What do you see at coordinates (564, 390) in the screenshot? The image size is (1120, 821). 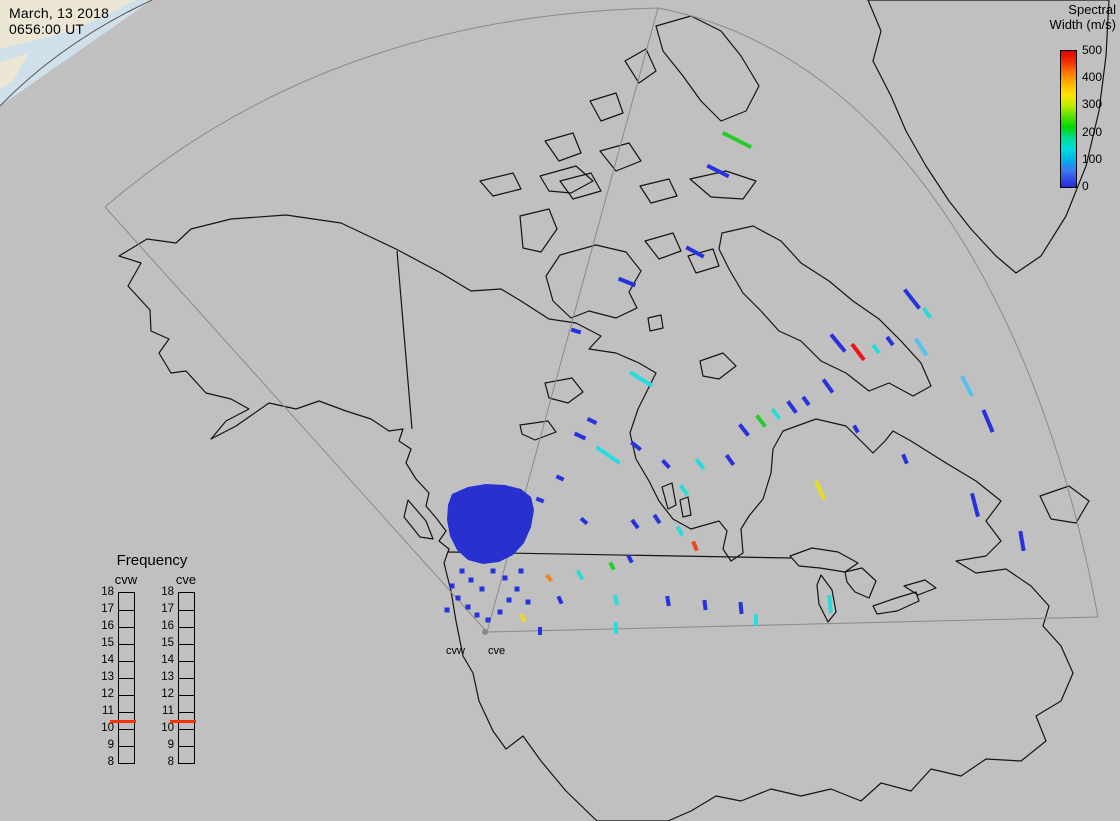 I see `great-bear-lake` at bounding box center [564, 390].